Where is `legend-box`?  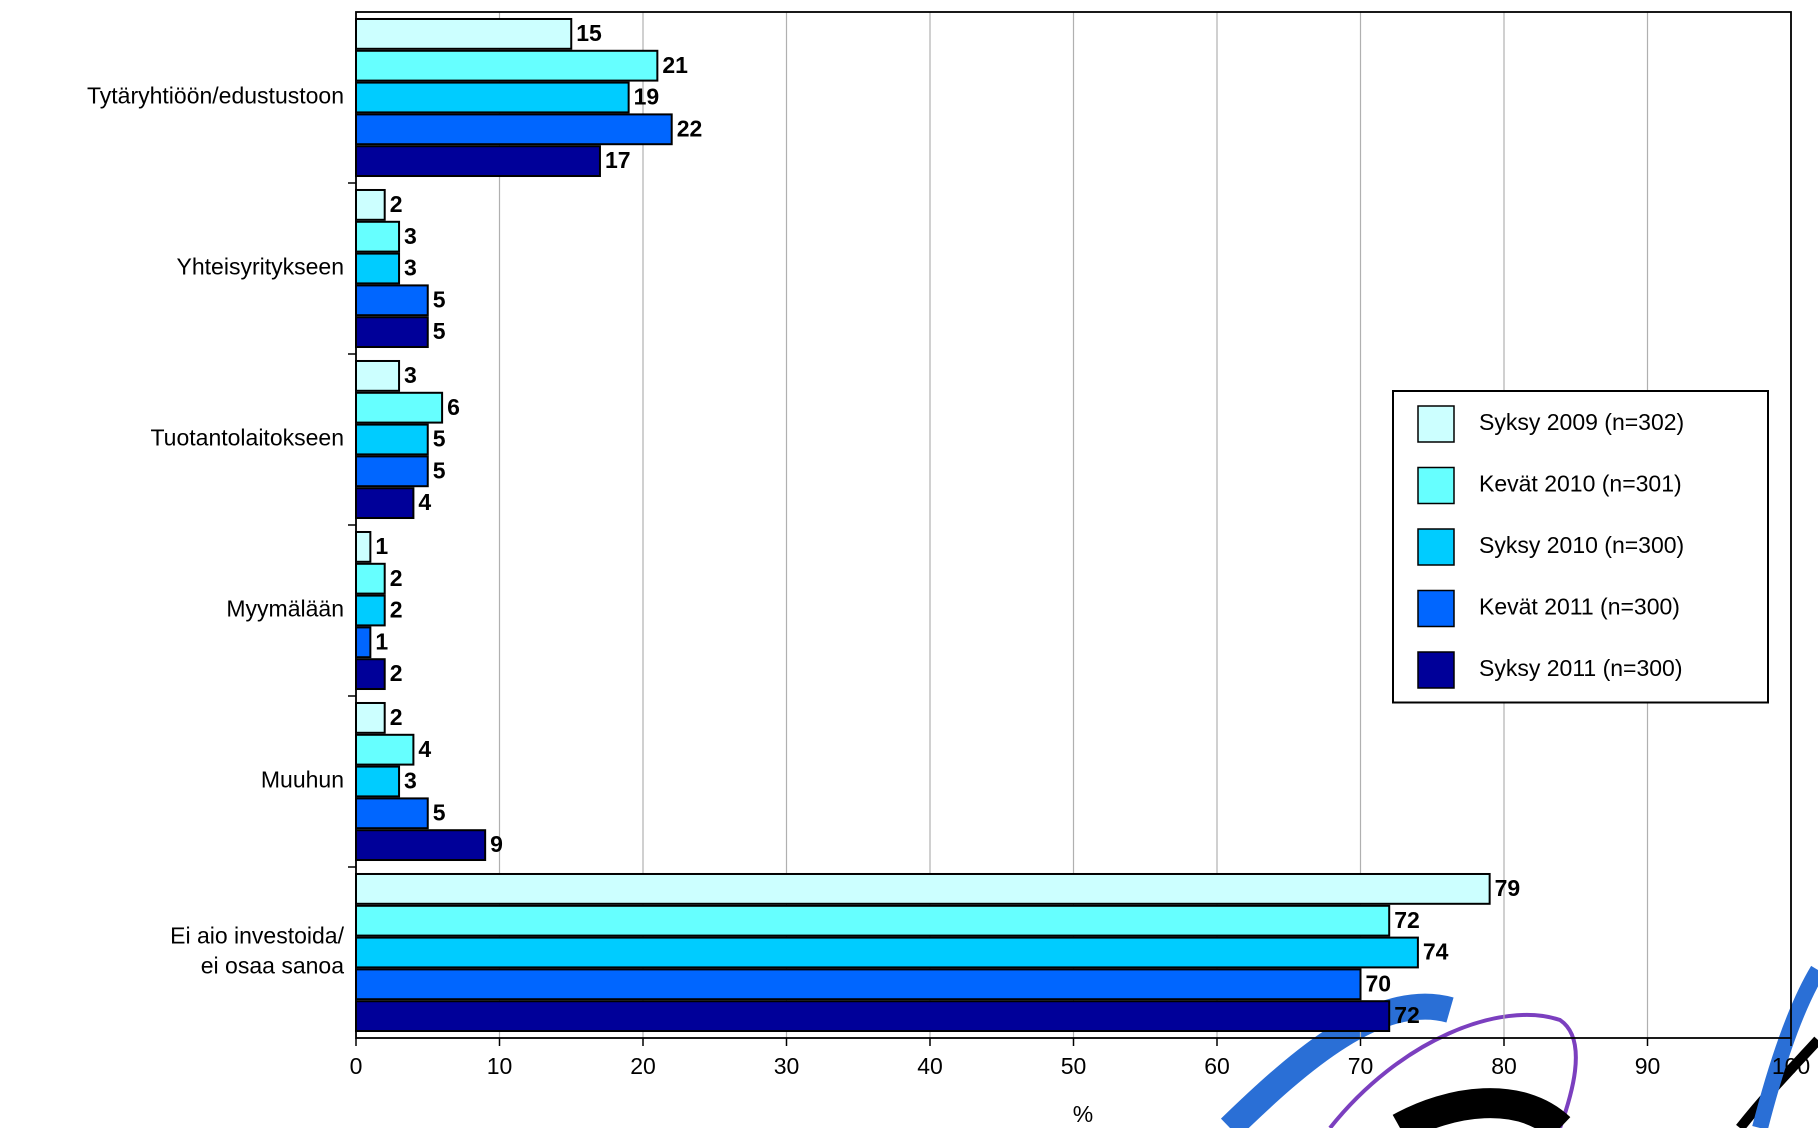
legend-box is located at coordinates (1580, 547).